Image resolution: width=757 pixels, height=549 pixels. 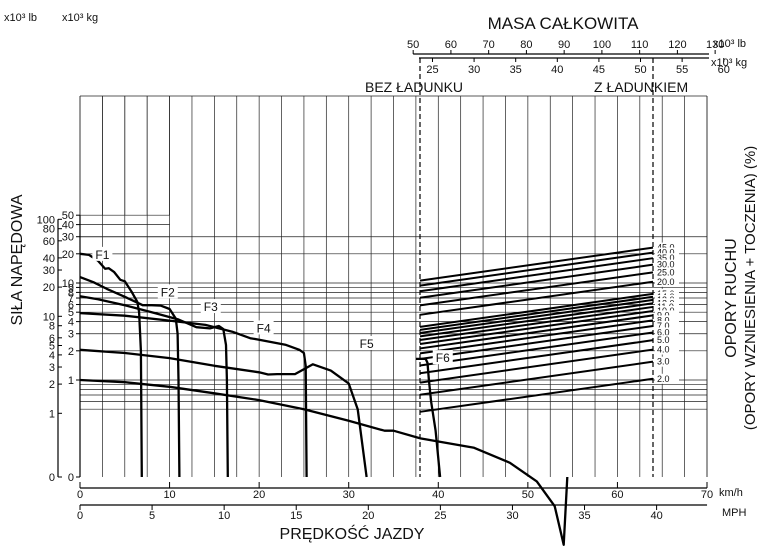 What do you see at coordinates (49, 317) in the screenshot?
I see `y-tick-label-lb: 10` at bounding box center [49, 317].